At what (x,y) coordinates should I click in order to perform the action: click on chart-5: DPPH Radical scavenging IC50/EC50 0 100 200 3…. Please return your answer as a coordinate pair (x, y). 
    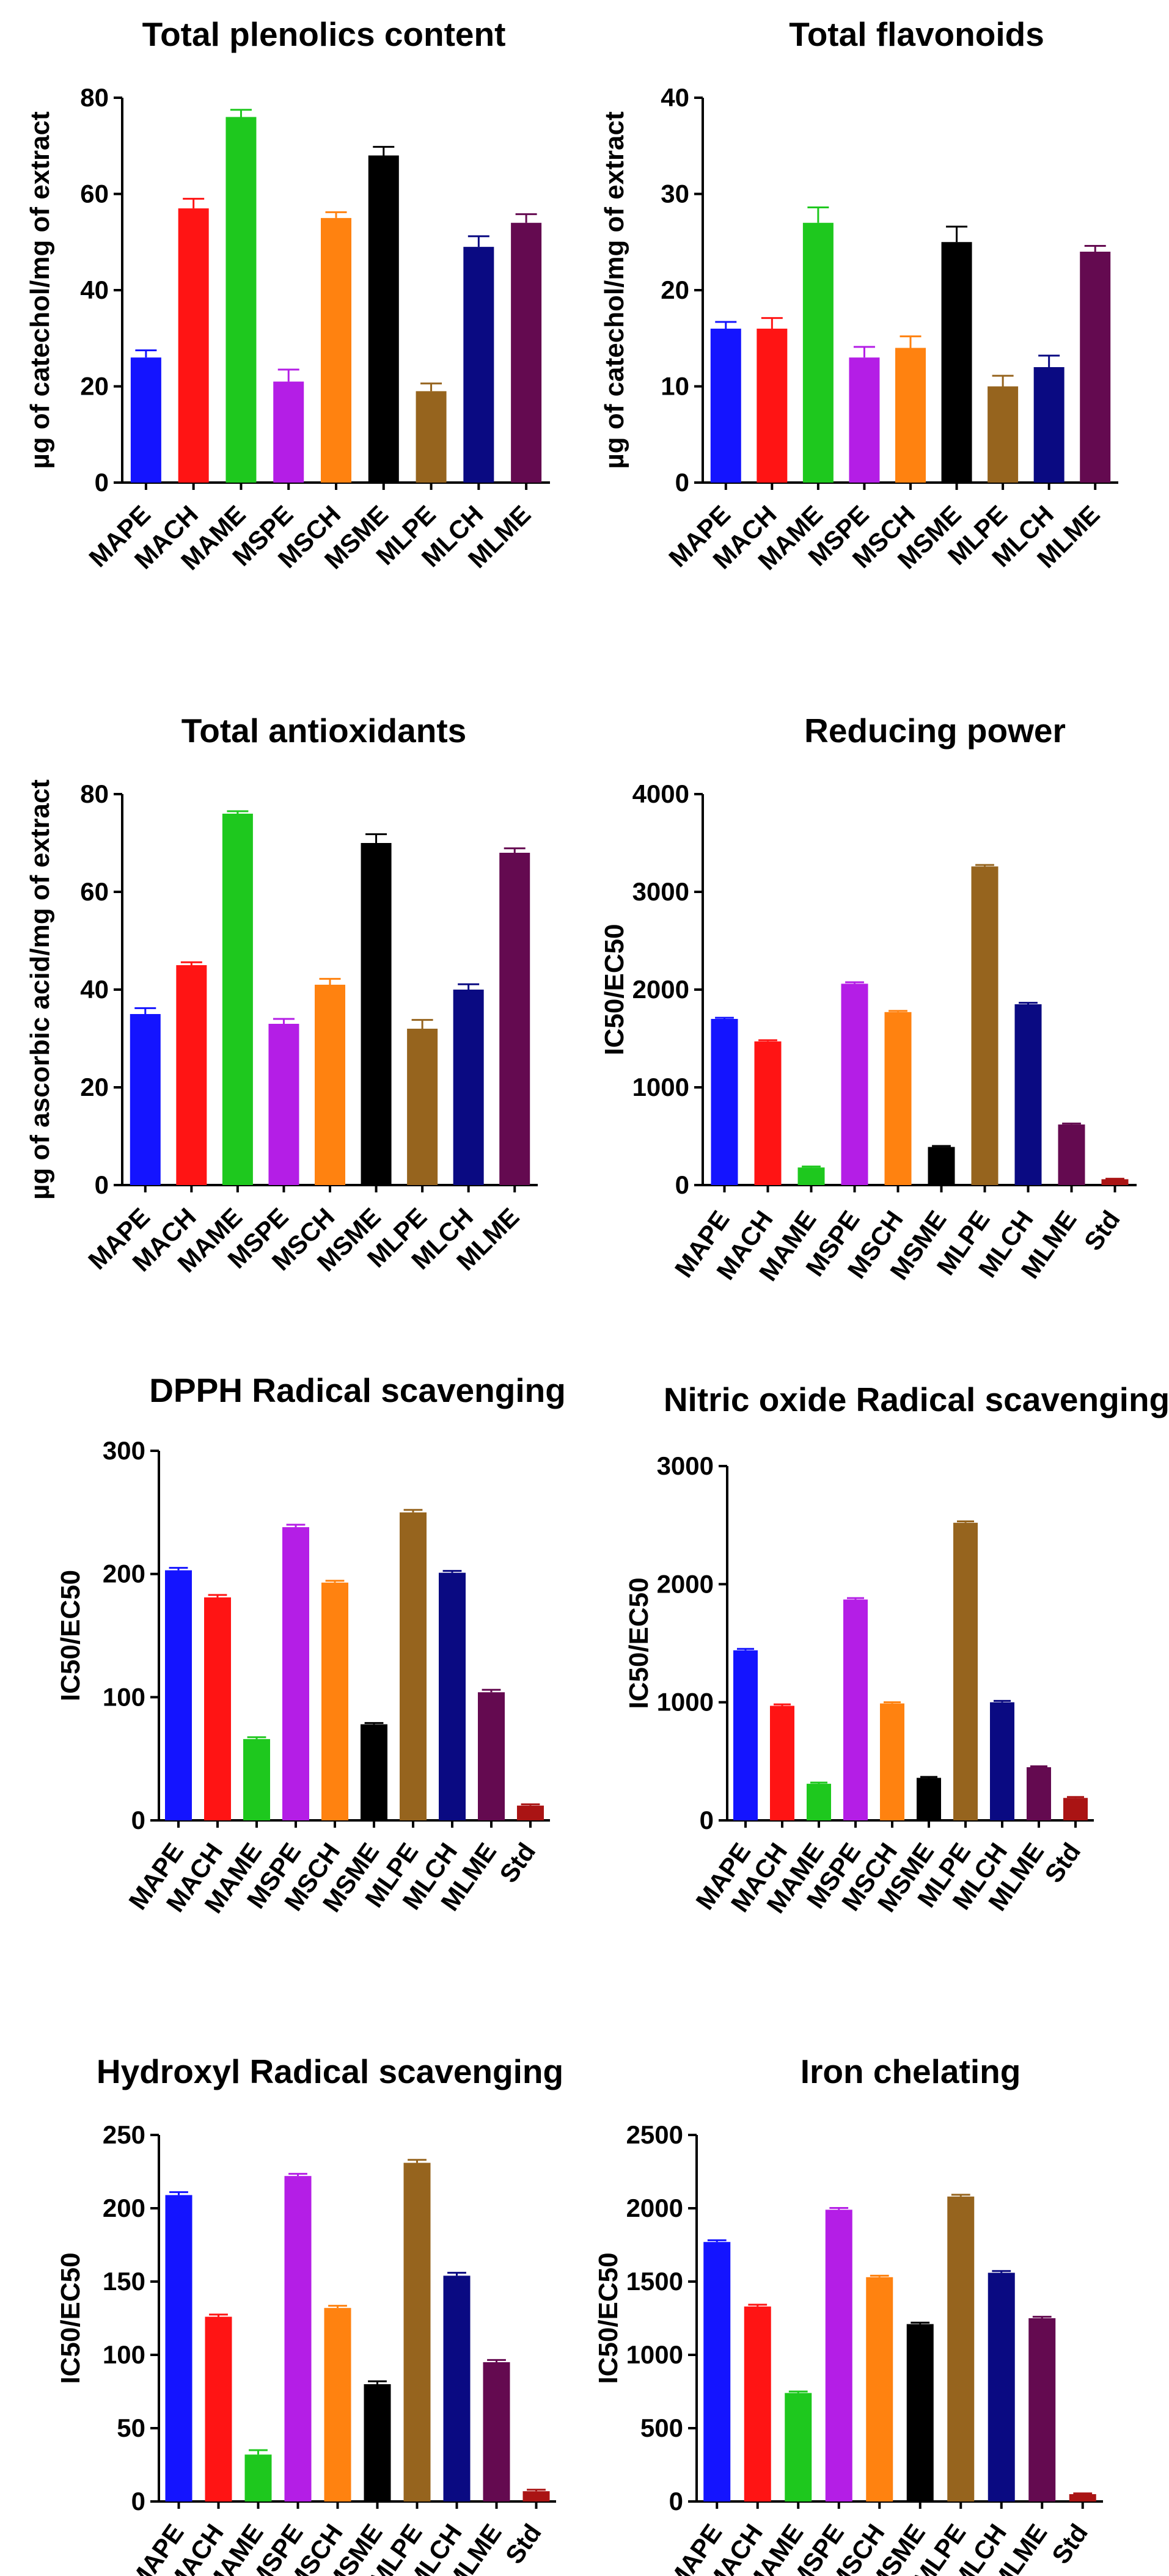
    Looking at the image, I should click on (311, 1644).